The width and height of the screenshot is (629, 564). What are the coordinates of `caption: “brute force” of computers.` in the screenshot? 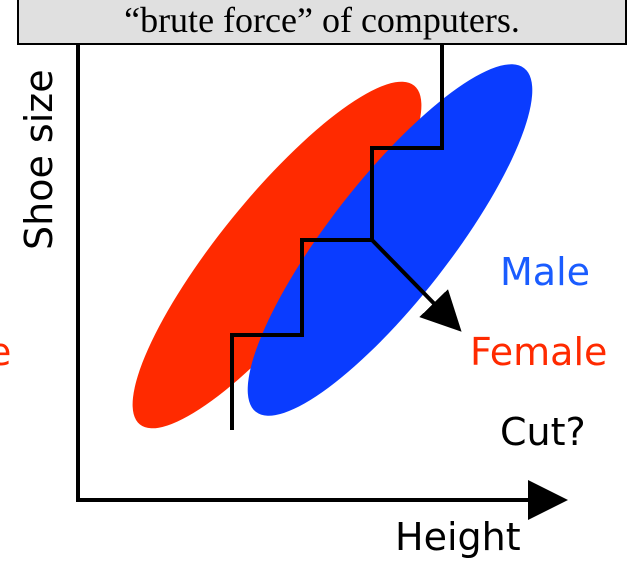 It's located at (322, 20).